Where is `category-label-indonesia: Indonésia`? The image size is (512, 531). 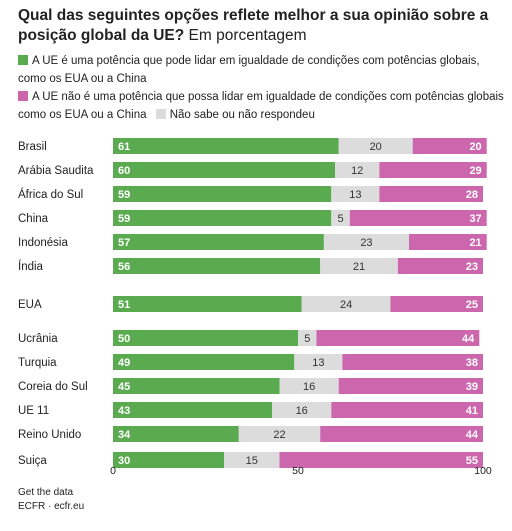 category-label-indonesia: Indonésia is located at coordinates (43, 243).